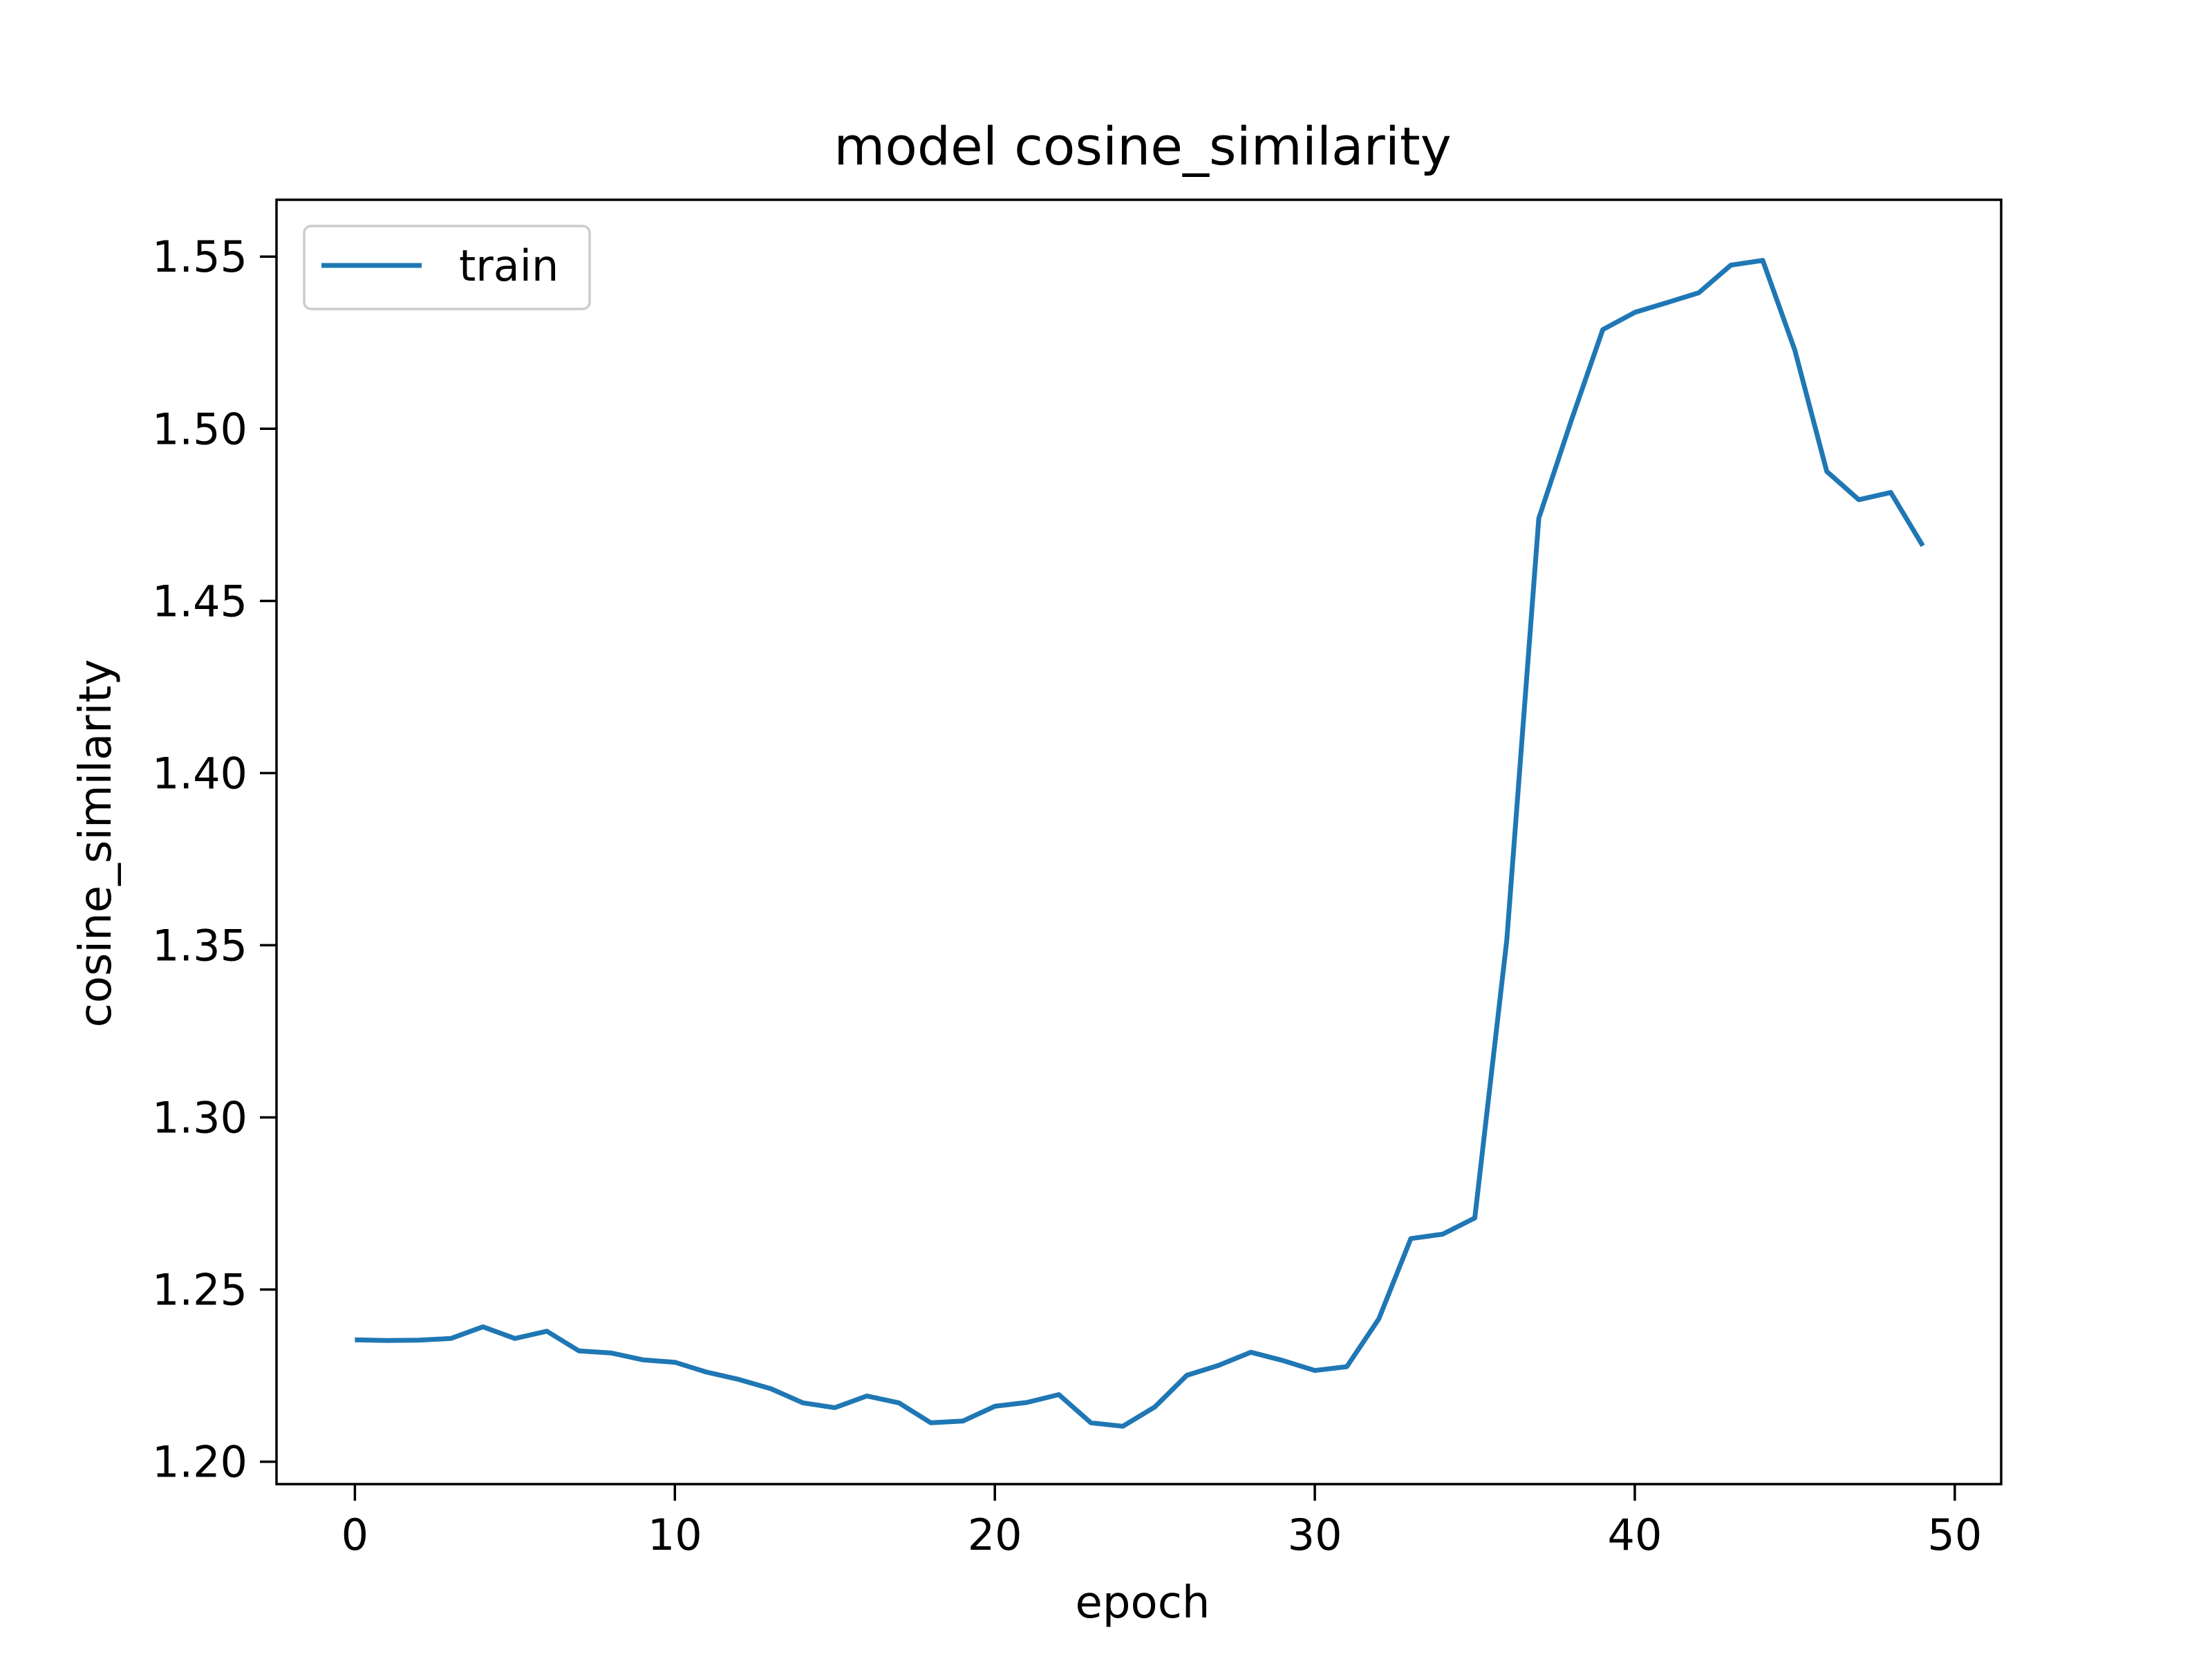 The image size is (2212, 1659). Describe the element at coordinates (1143, 1603) in the screenshot. I see `x-axis-label: epoch` at that location.